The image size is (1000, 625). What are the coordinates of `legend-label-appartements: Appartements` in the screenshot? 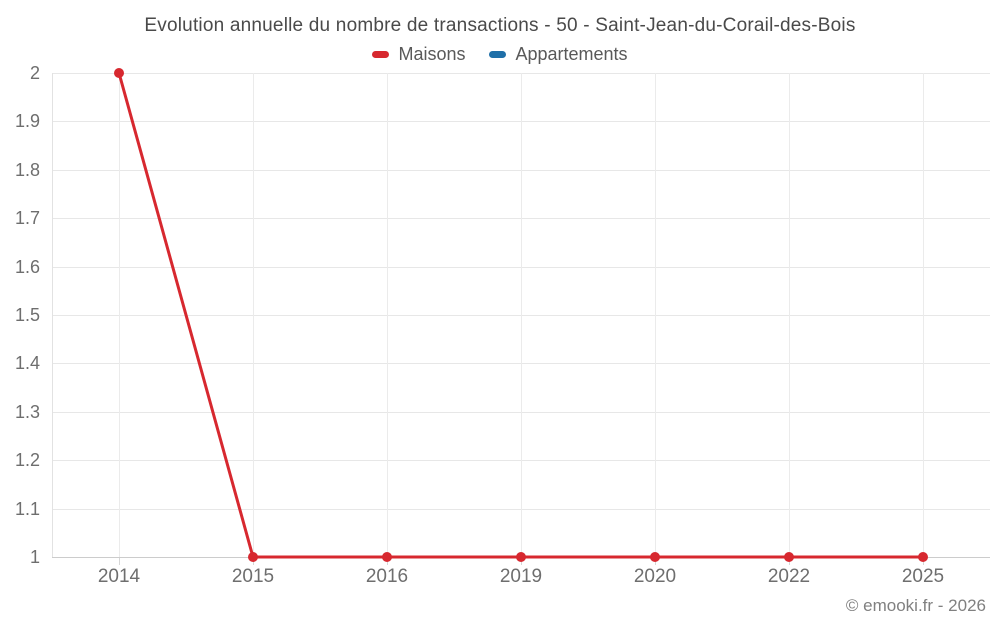 It's located at (571, 54).